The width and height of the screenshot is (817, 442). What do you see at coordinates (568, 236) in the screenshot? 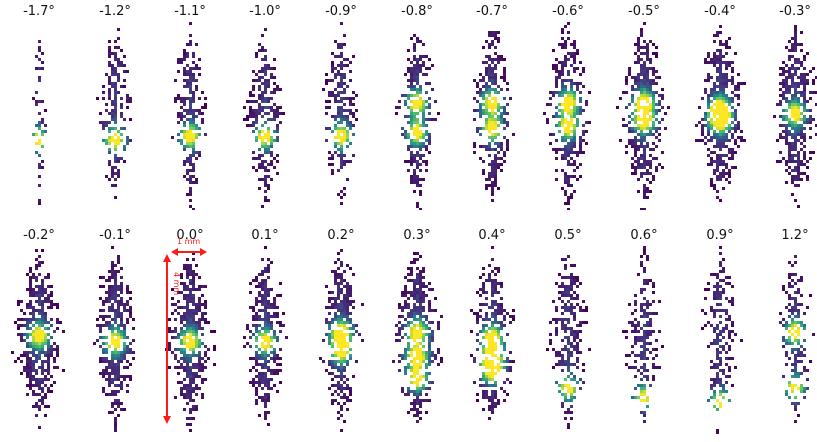
I see `angle-label: 0.5°` at bounding box center [568, 236].